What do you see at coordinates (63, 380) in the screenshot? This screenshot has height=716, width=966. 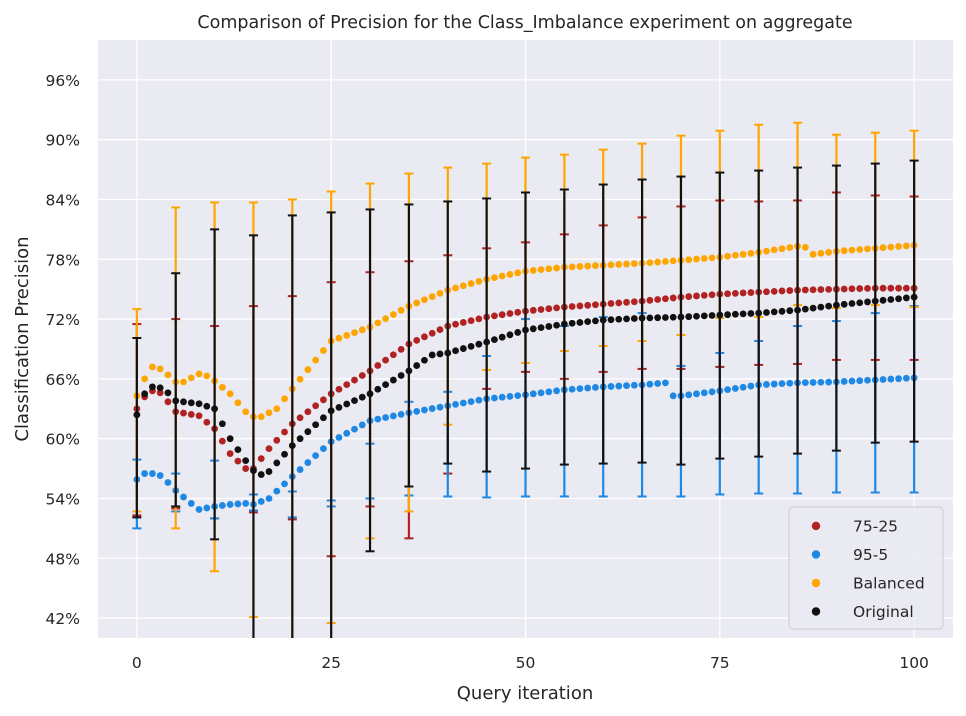 I see `y-tick-label: 66%` at bounding box center [63, 380].